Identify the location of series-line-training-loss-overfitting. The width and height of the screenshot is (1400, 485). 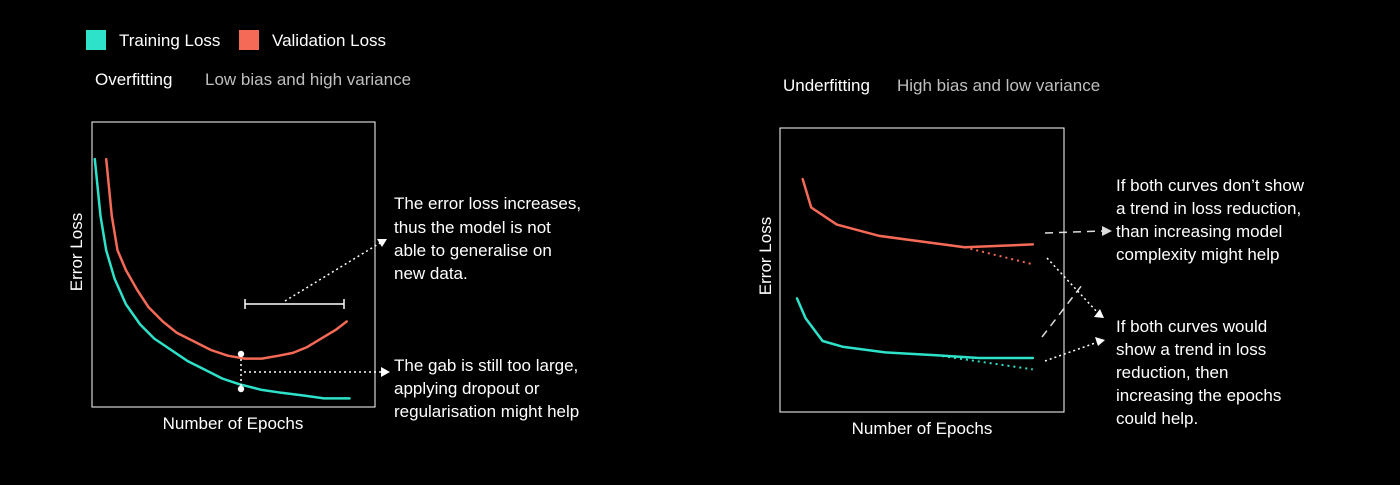
(222, 278).